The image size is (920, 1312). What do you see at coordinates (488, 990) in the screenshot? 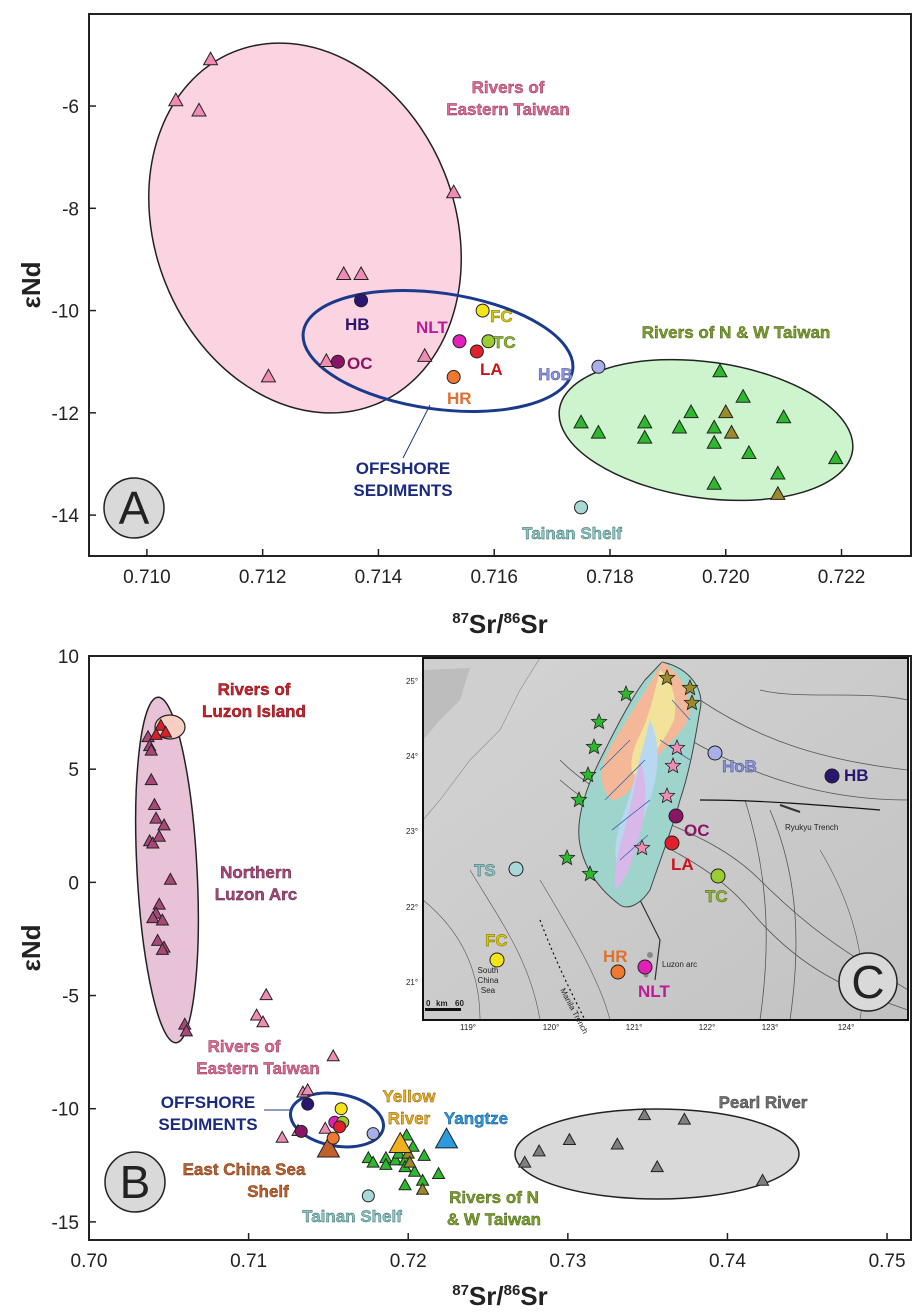
I see `map-label-scs-3: Sea` at bounding box center [488, 990].